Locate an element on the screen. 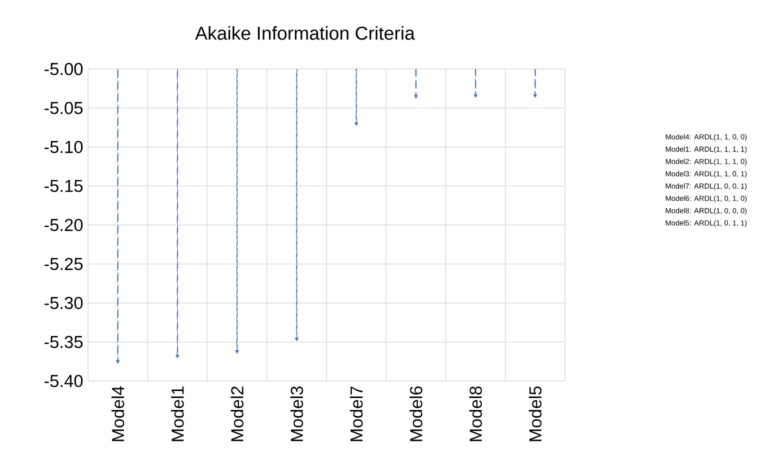  y-tick-label: -5.10 is located at coordinates (63, 147).